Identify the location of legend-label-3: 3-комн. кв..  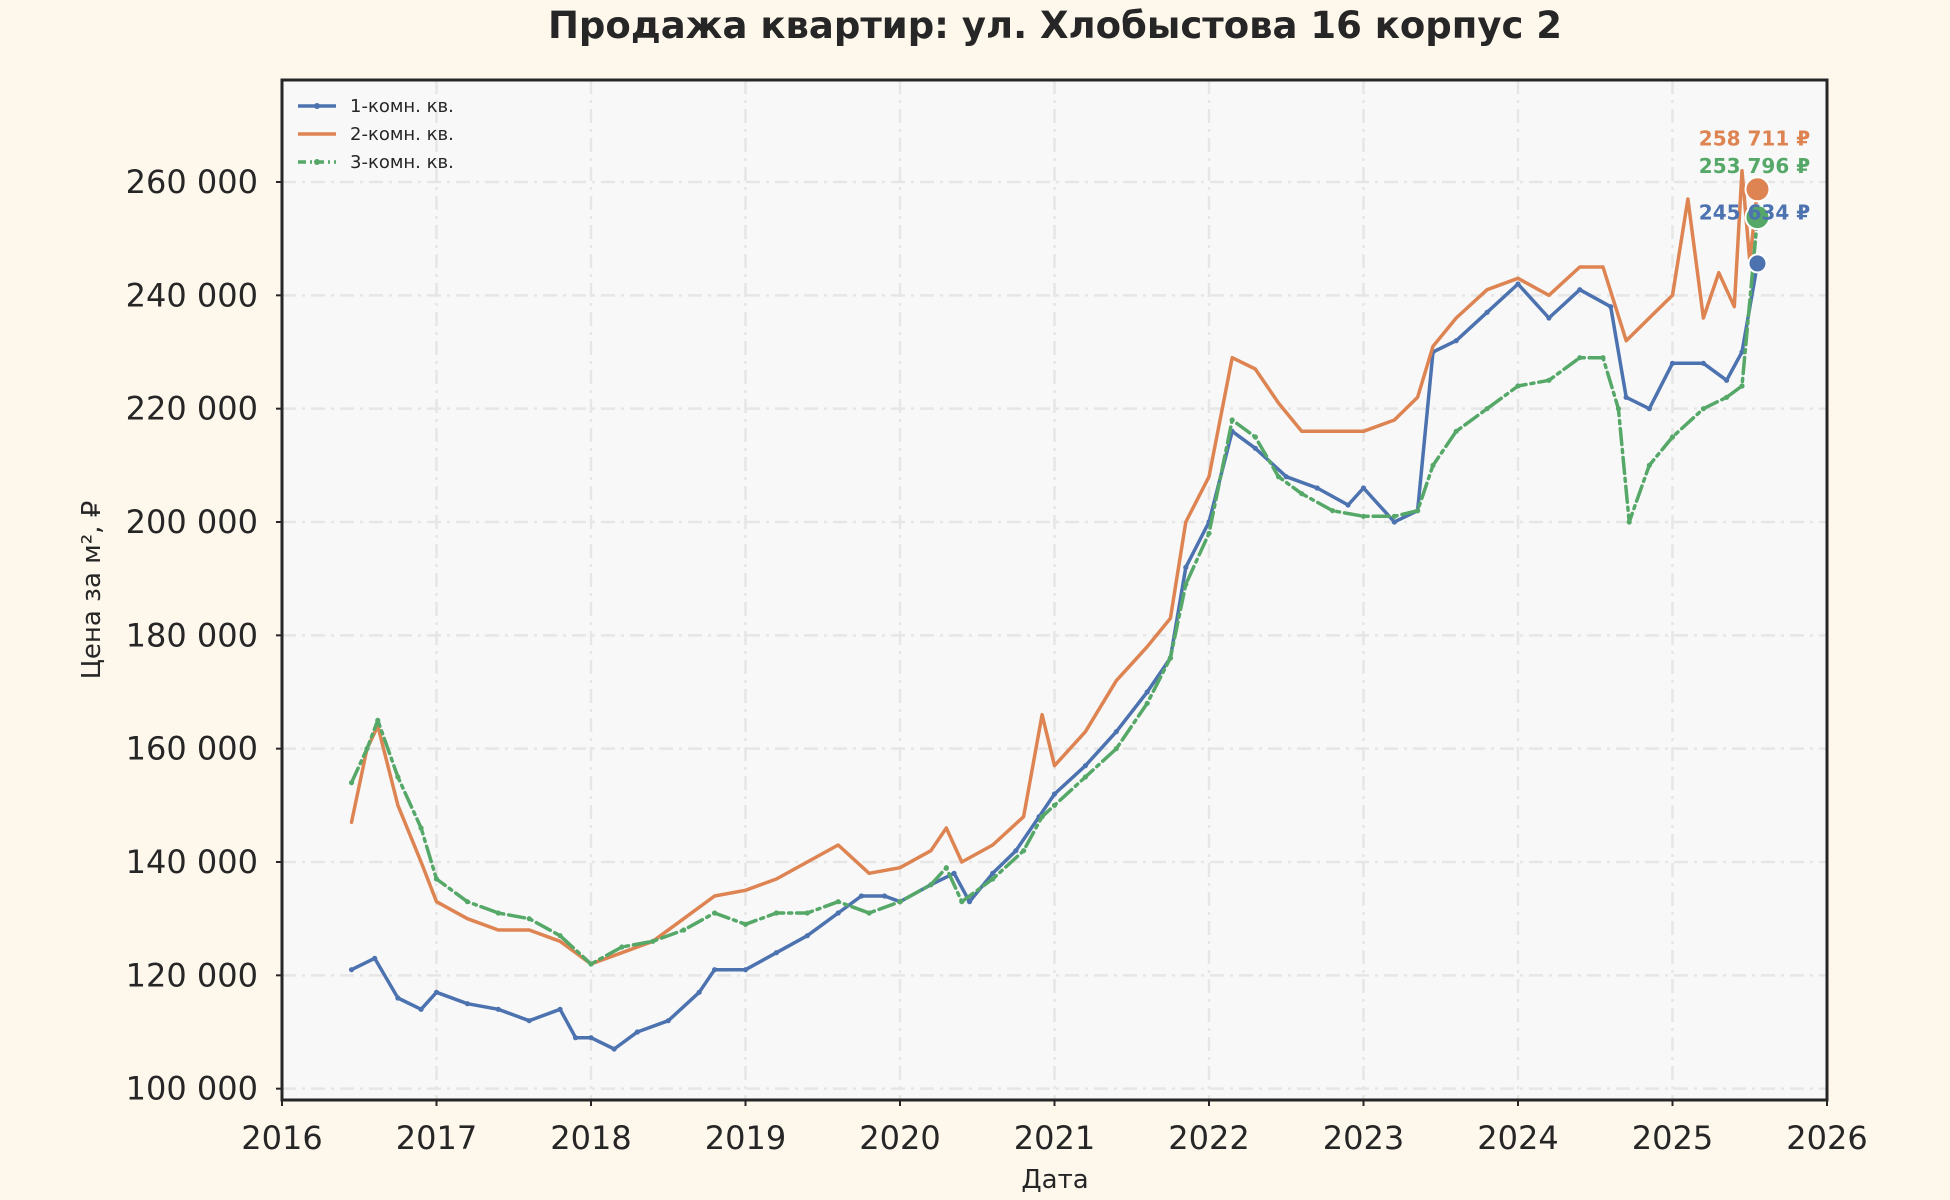
(402, 162).